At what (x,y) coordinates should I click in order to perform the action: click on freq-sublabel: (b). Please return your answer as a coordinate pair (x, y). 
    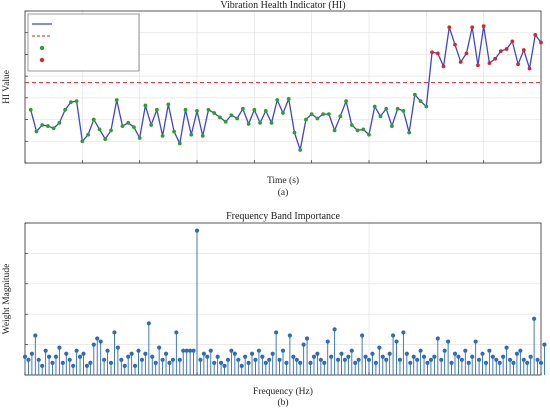
    Looking at the image, I should click on (282, 402).